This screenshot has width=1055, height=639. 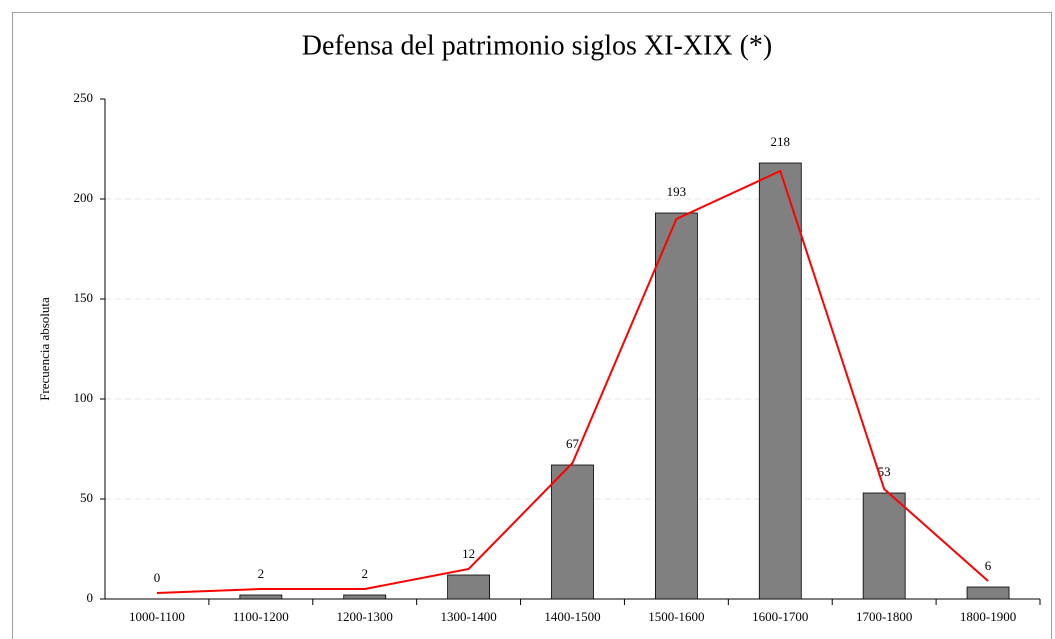 I want to click on x-tick-label: 1200-1300, so click(x=365, y=616).